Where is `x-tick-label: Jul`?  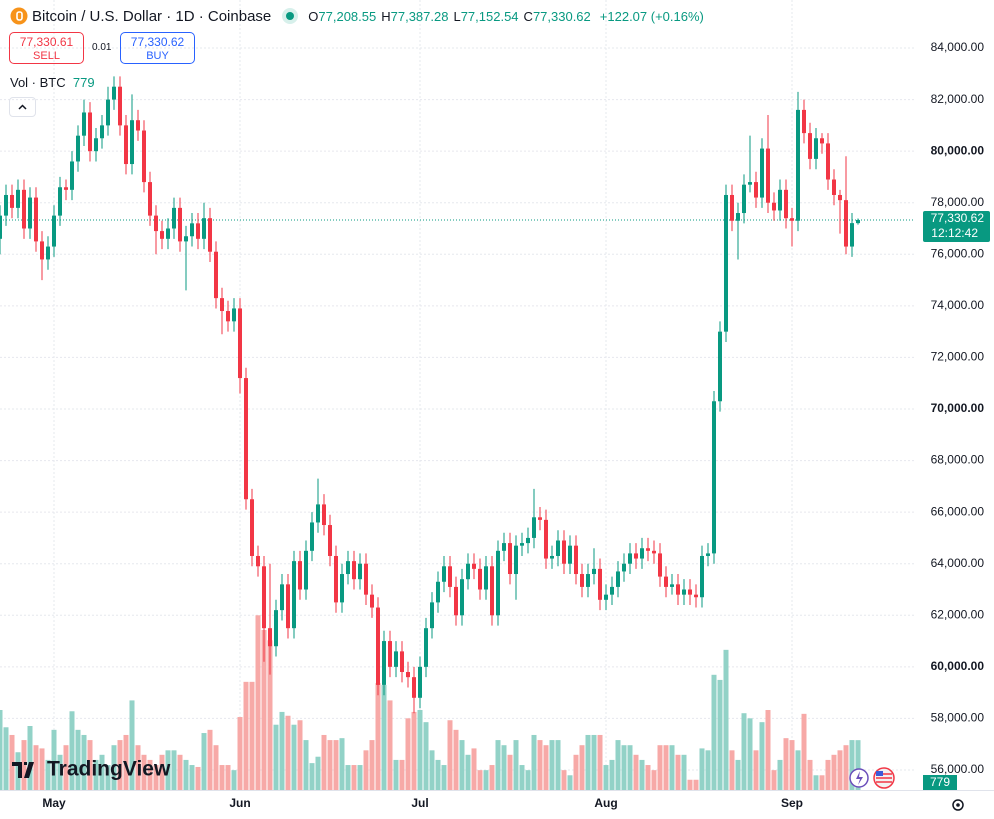
x-tick-label: Jul is located at coordinates (419, 803).